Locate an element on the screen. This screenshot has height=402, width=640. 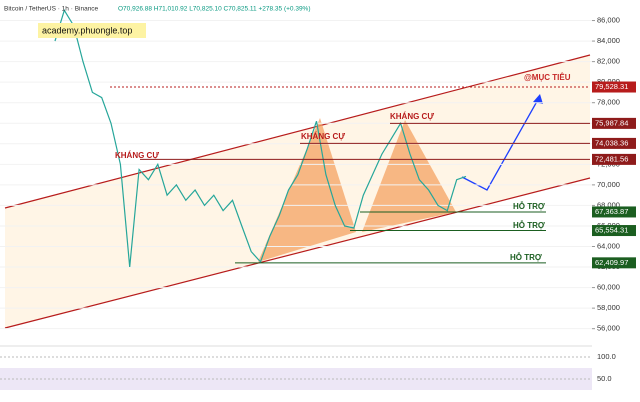
y-tick-label: 70,000 is located at coordinates (608, 184).